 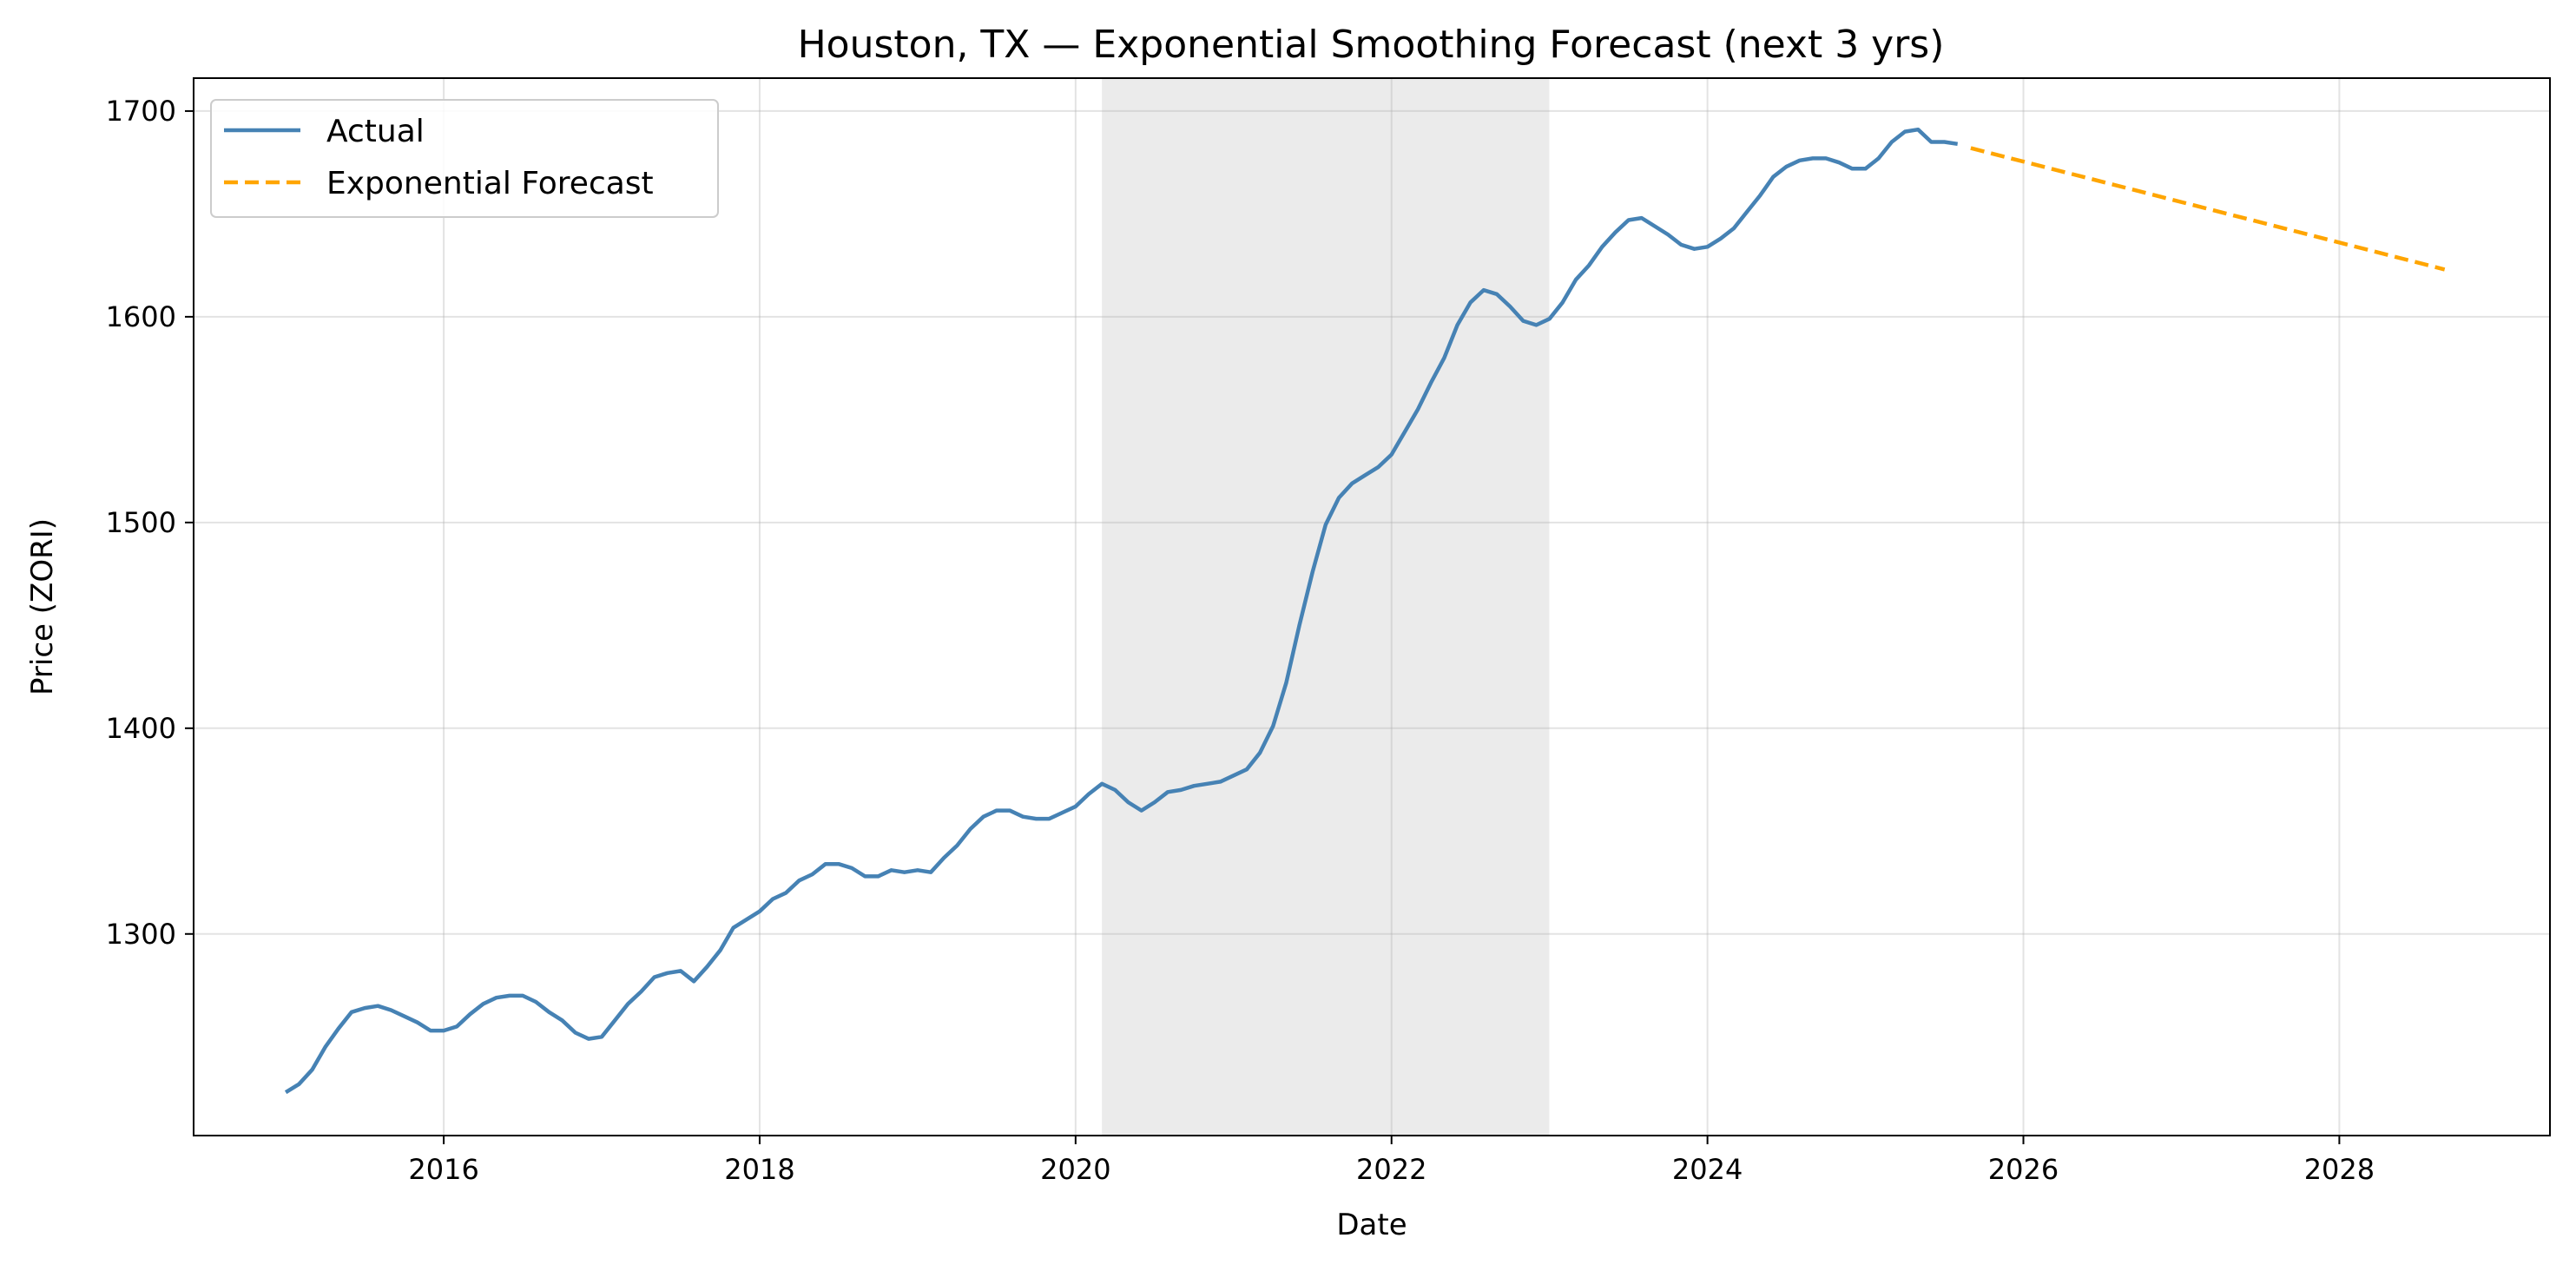 I want to click on shaded-region, so click(x=1326, y=607).